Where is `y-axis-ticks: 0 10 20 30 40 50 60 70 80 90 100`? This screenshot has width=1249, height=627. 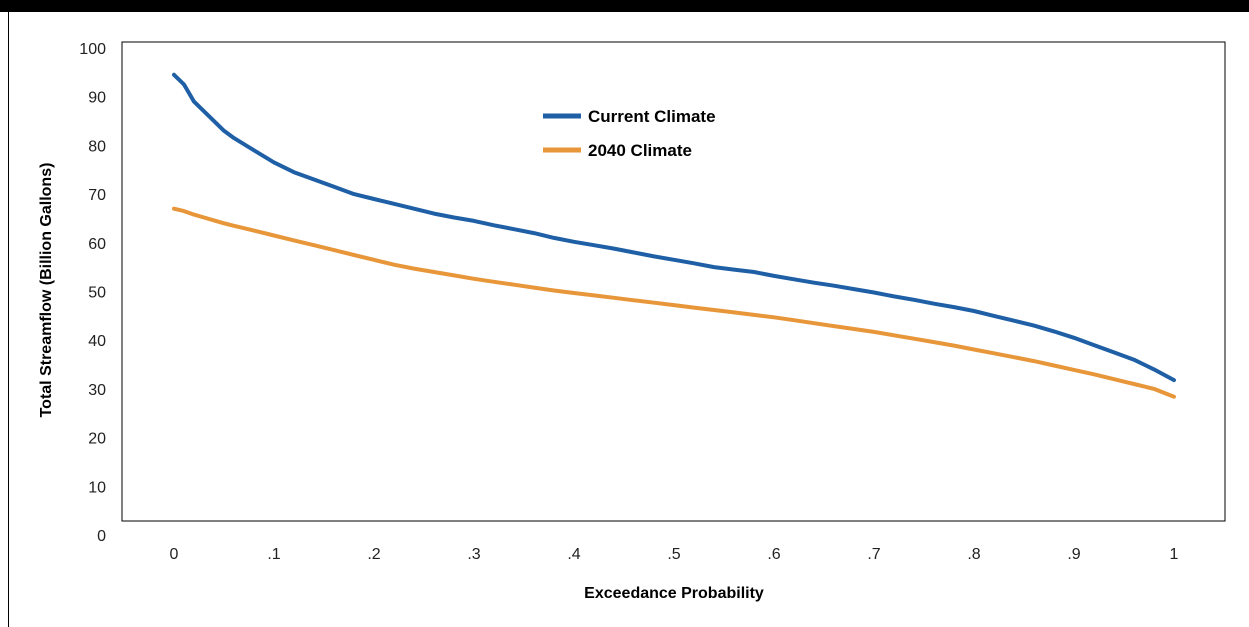
y-axis-ticks: 0 10 20 30 40 50 60 70 80 90 100 is located at coordinates (92, 293).